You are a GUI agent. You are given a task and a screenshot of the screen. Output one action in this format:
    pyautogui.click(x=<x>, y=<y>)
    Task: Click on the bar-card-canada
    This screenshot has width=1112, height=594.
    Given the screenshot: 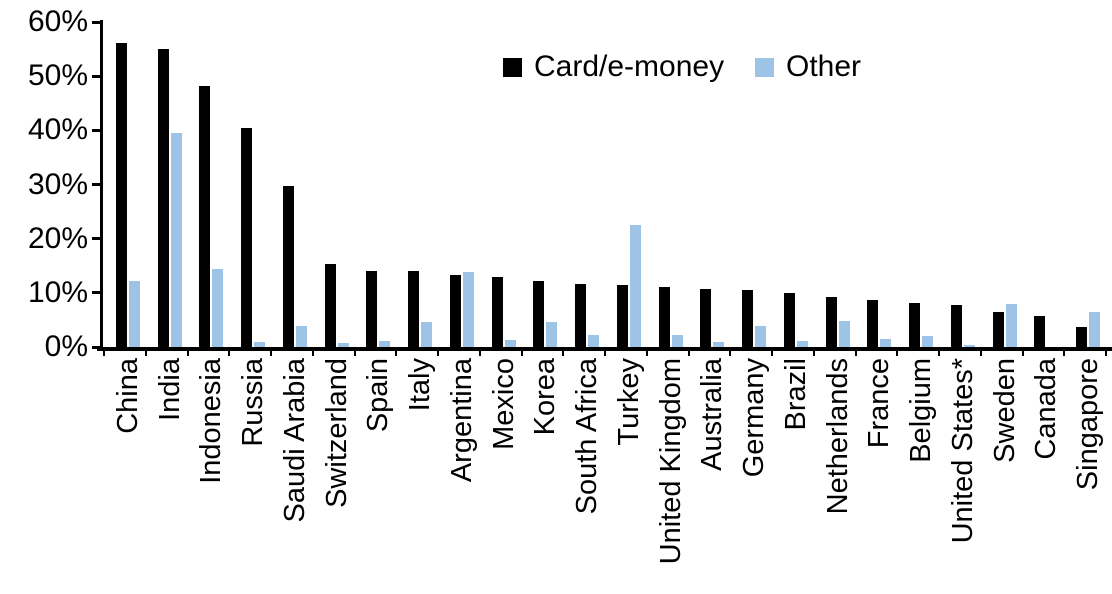 What is the action you would take?
    pyautogui.click(x=1040, y=331)
    